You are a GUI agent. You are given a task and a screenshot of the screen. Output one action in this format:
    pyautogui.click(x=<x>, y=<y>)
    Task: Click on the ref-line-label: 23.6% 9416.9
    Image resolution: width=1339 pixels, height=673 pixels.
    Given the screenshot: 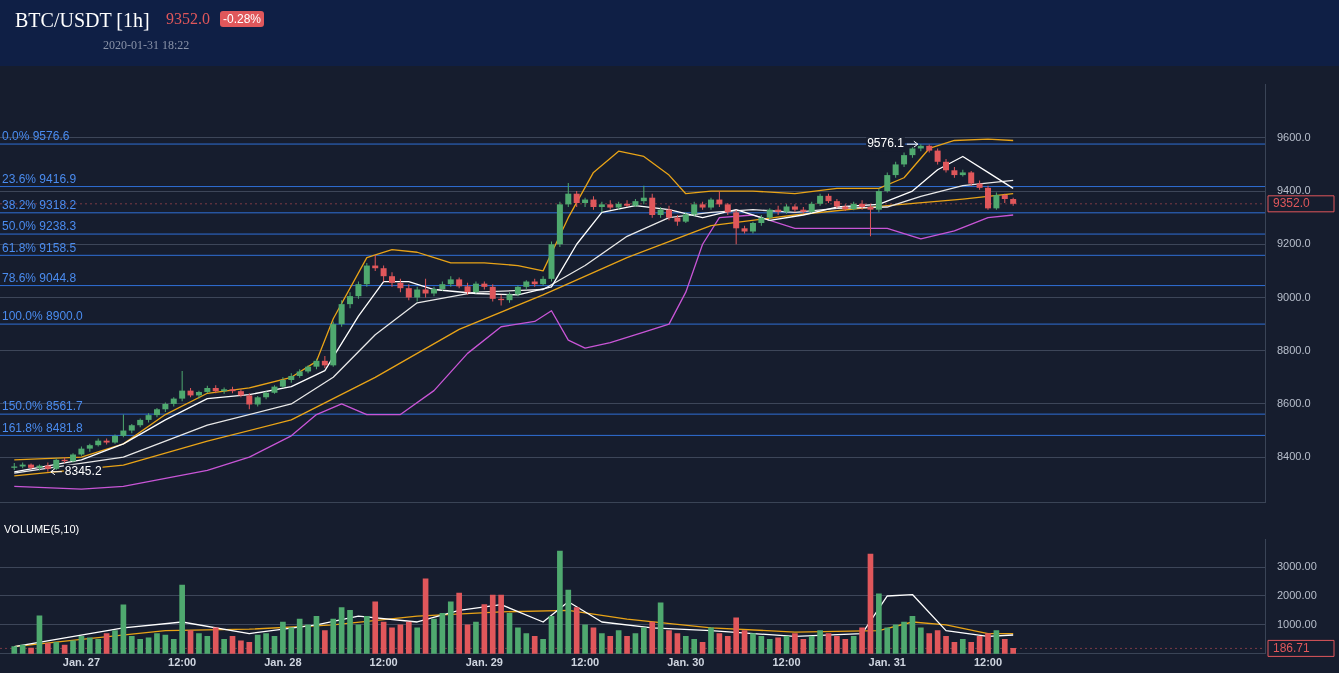 What is the action you would take?
    pyautogui.click(x=39, y=178)
    